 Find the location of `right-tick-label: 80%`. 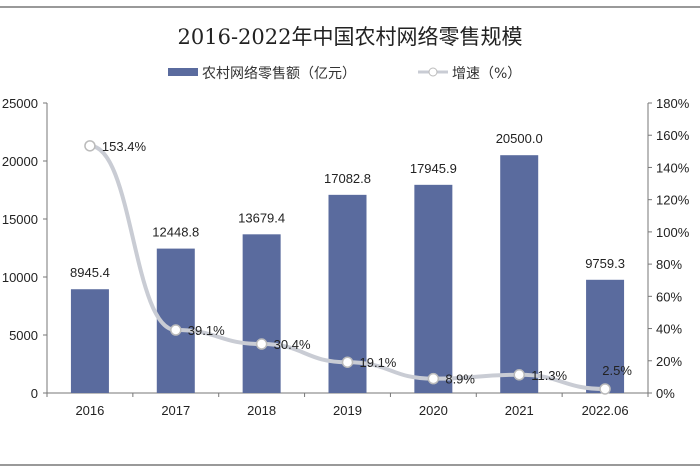

right-tick-label: 80% is located at coordinates (669, 264).